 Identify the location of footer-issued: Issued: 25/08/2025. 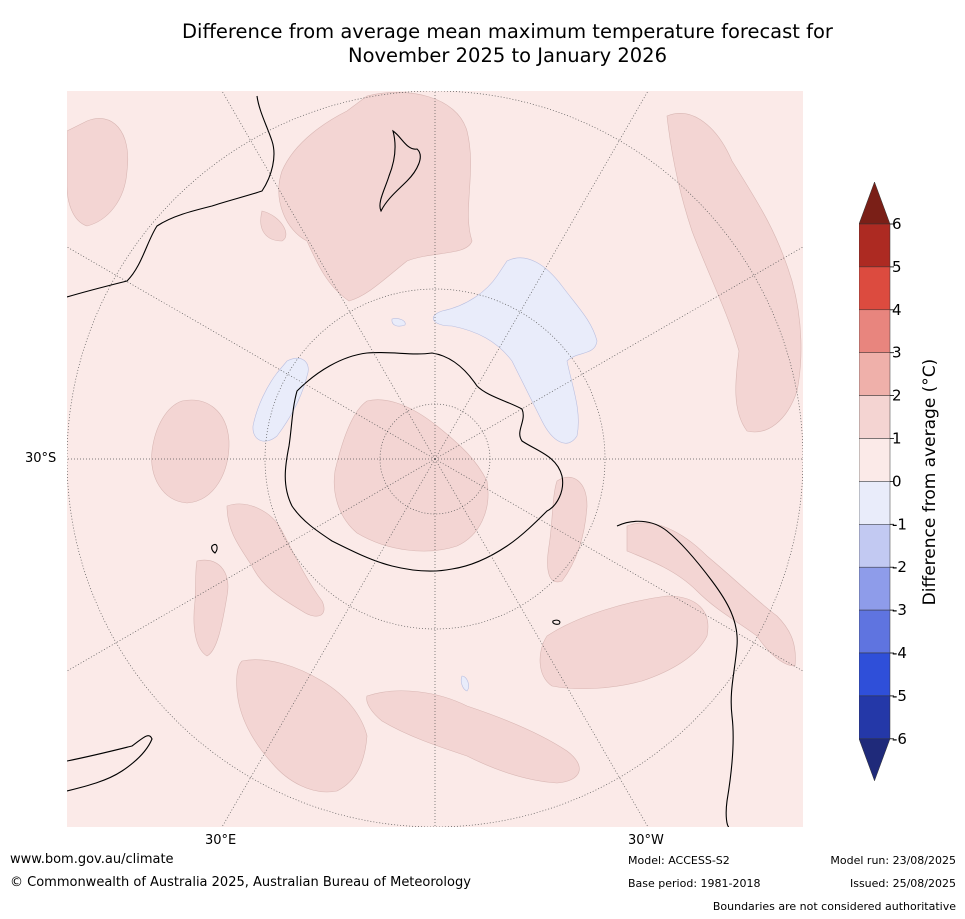
(902, 883).